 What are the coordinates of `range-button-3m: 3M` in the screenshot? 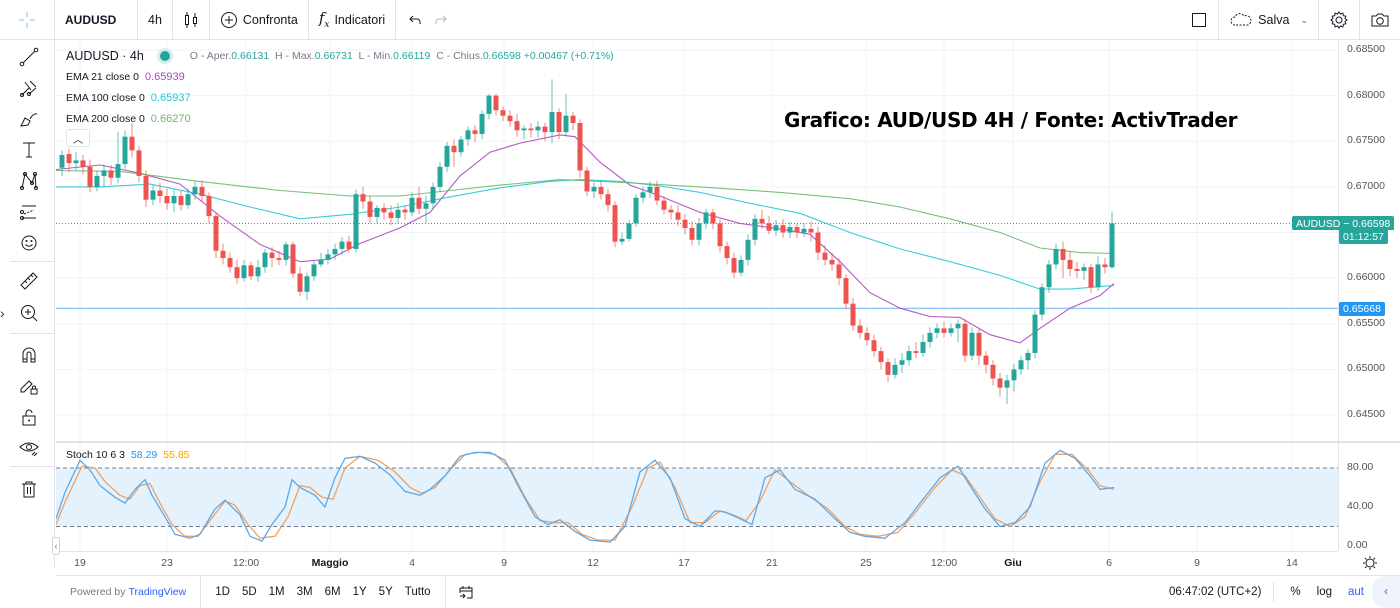 It's located at (304, 591).